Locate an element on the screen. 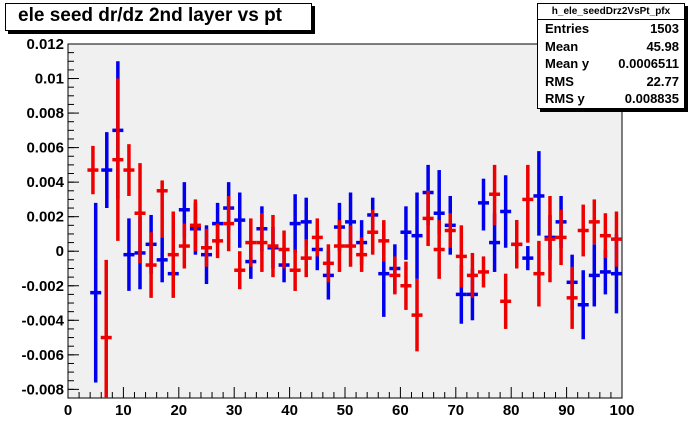 The height and width of the screenshot is (444, 692). stats-value: 45.98 is located at coordinates (662, 46).